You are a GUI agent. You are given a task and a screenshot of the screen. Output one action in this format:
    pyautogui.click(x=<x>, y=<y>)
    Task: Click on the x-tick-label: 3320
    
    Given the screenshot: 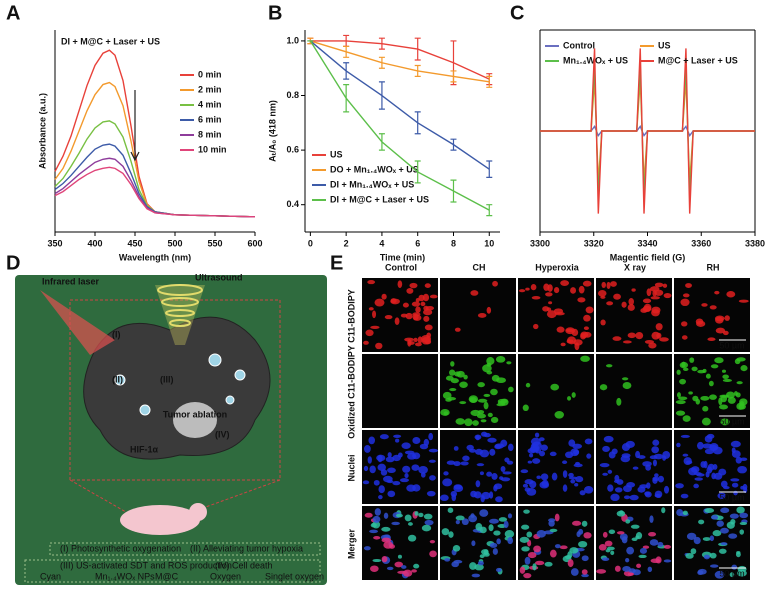 What is the action you would take?
    pyautogui.click(x=594, y=243)
    